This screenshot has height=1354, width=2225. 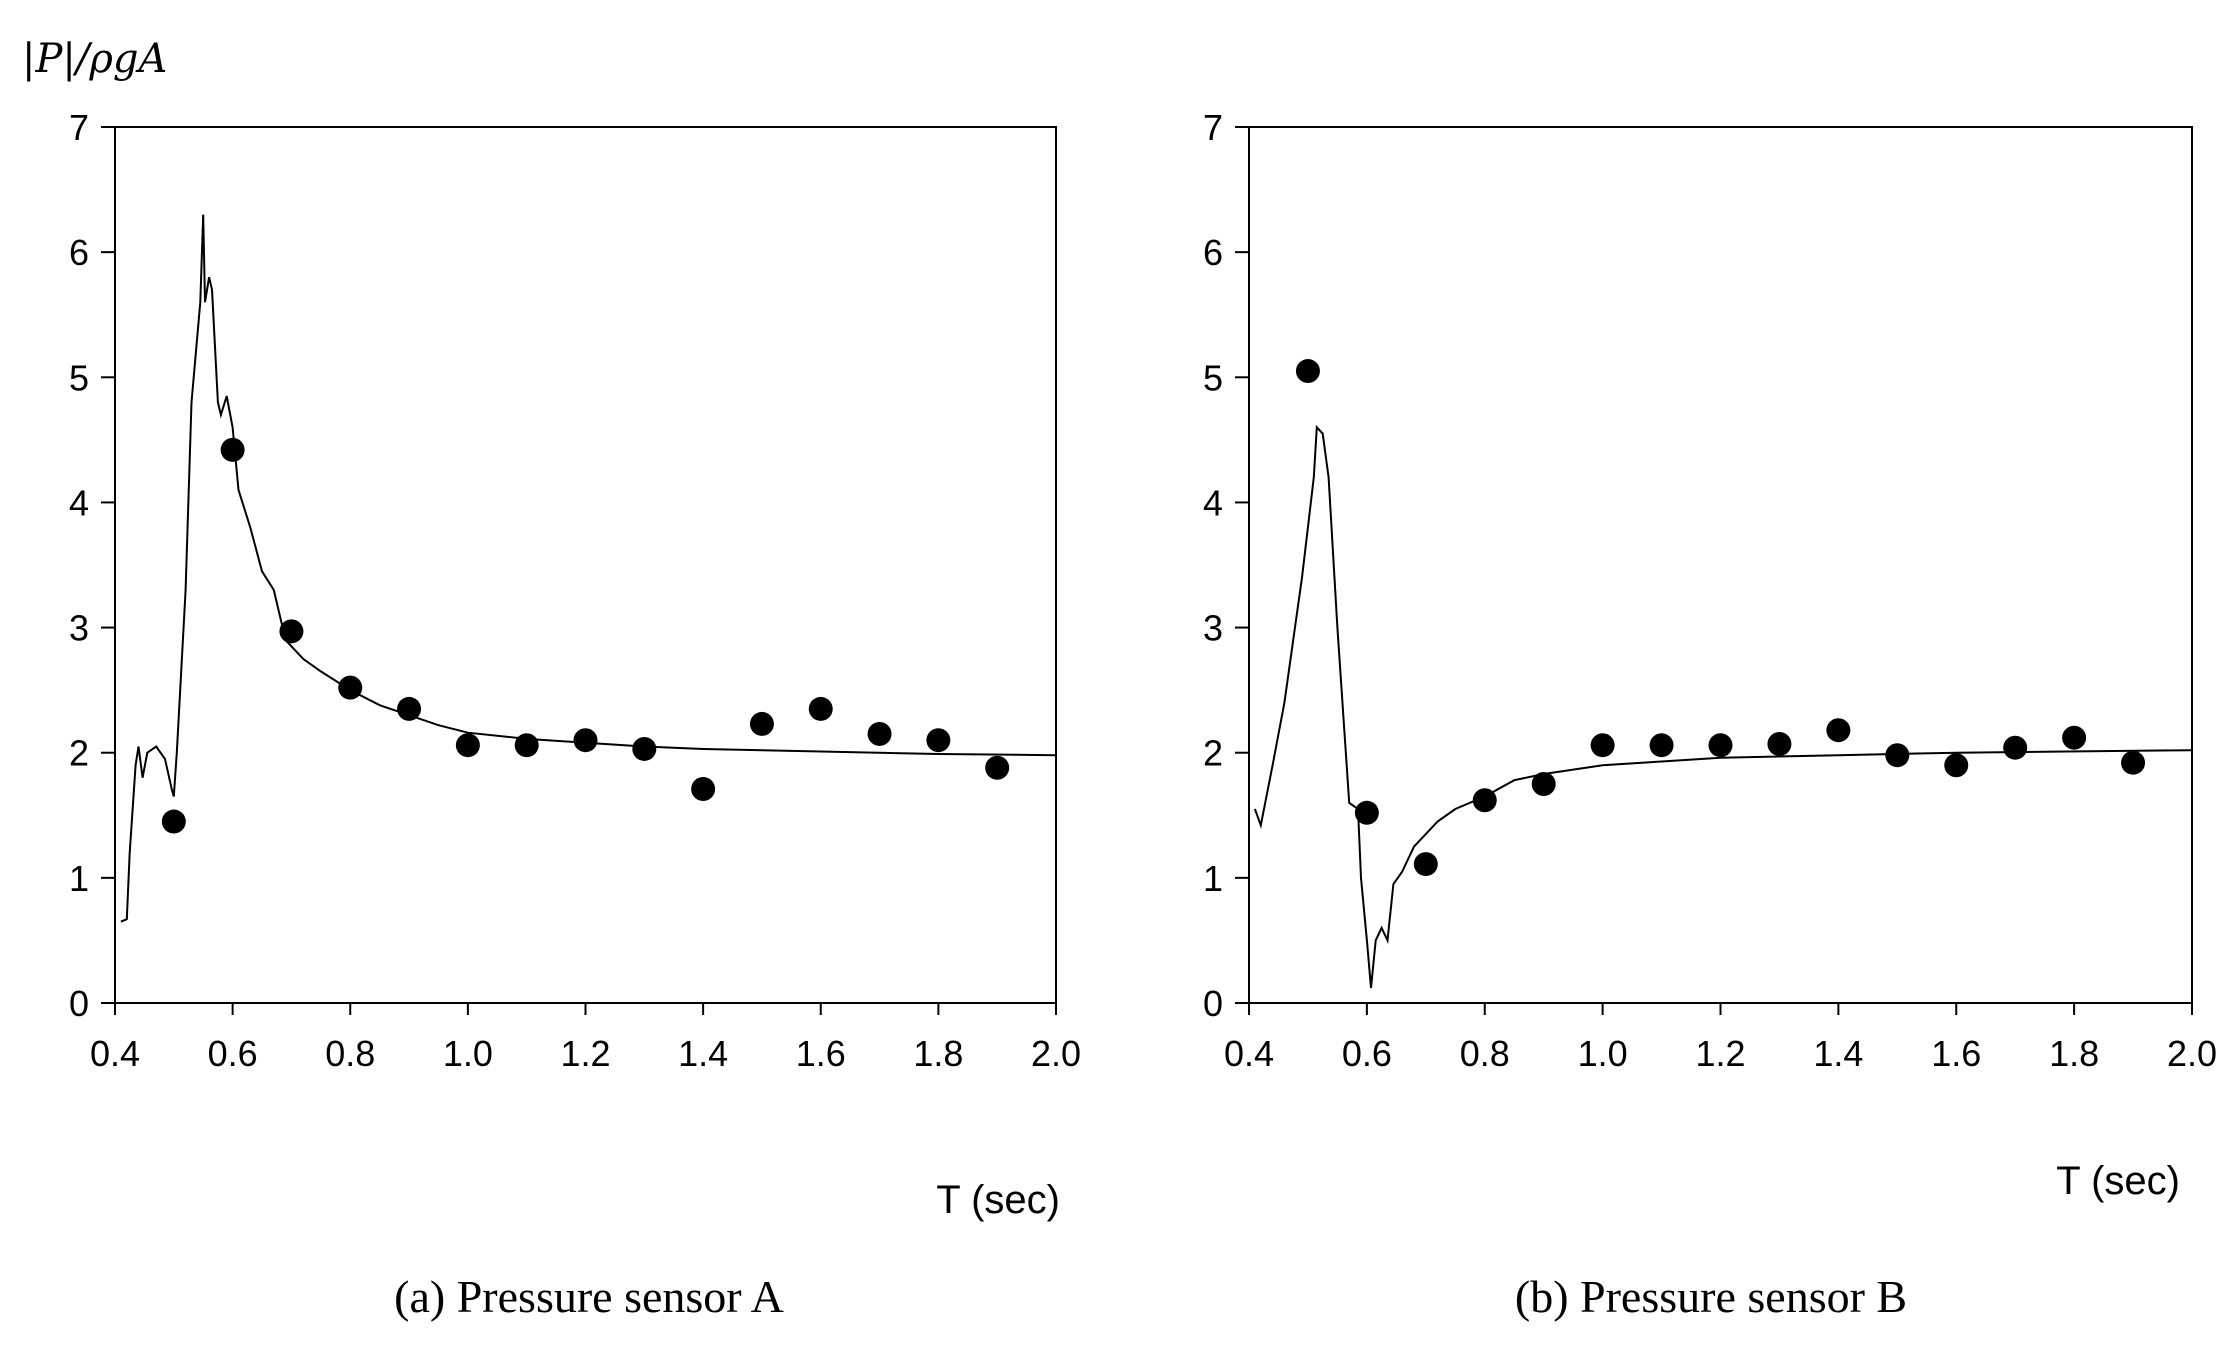 I want to click on panel-caption: (a) Pressure sensor A, so click(x=589, y=1296).